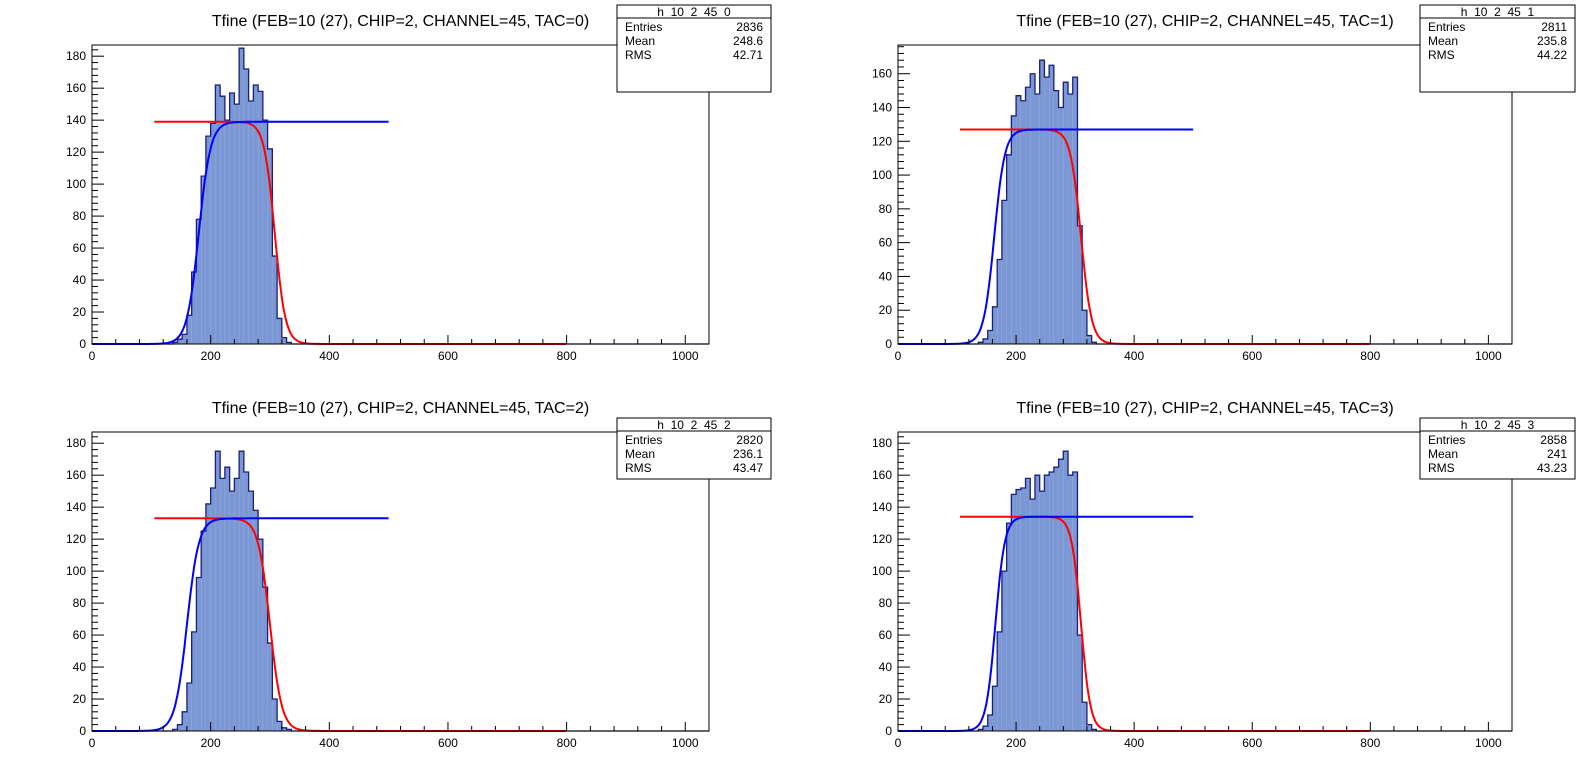 The image size is (1596, 772). I want to click on stats-value-mean: 235.8, so click(1552, 41).